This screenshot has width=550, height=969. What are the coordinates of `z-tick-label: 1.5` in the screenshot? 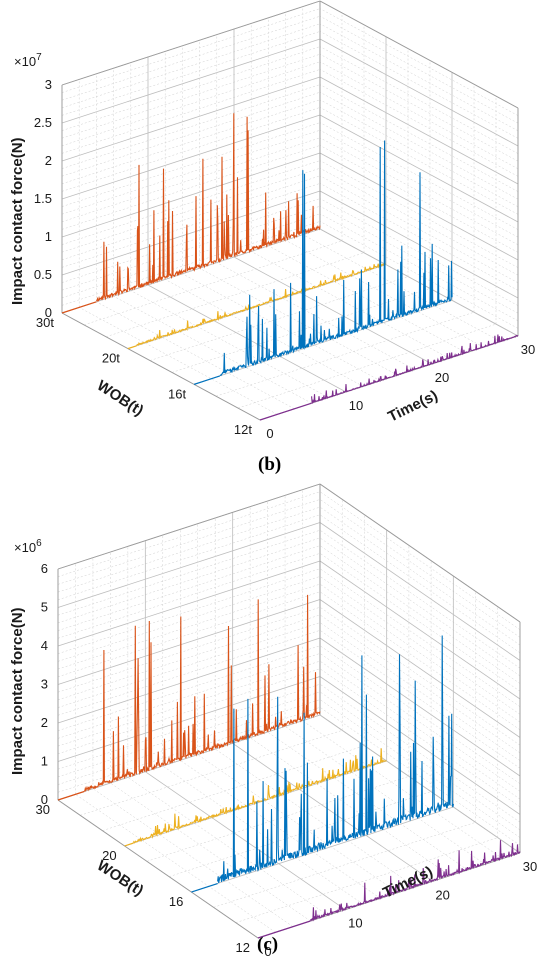 It's located at (43, 198).